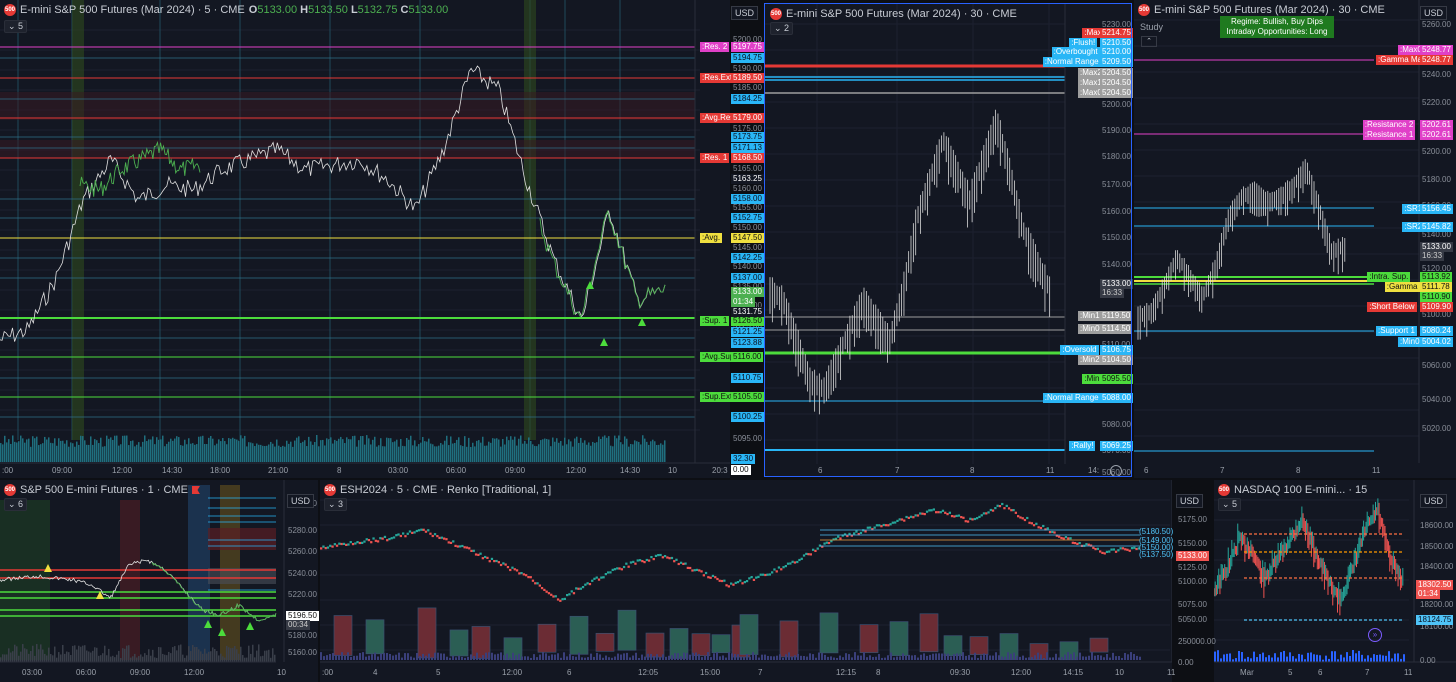 The image size is (1456, 682). I want to click on level-value-tag: 5156.45, so click(1436, 209).